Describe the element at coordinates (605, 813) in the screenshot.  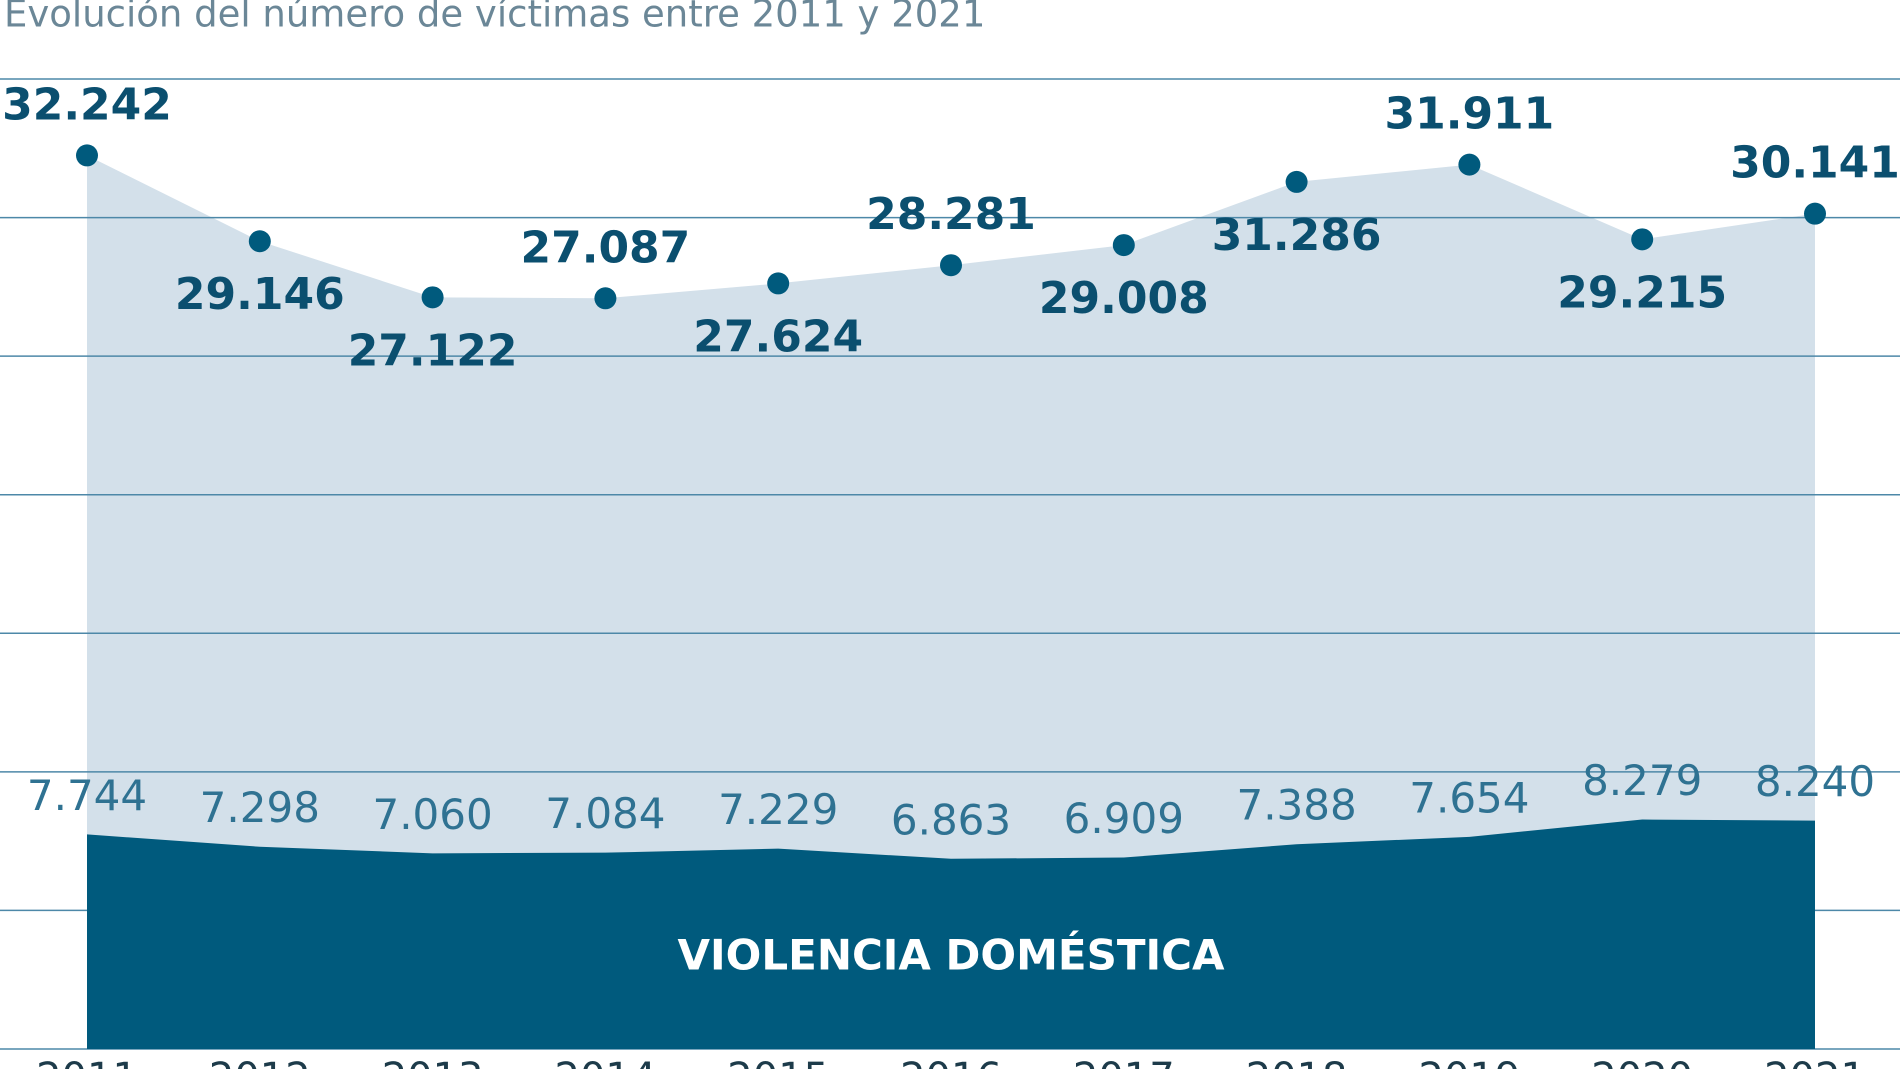
I see `value-label: 7.084` at that location.